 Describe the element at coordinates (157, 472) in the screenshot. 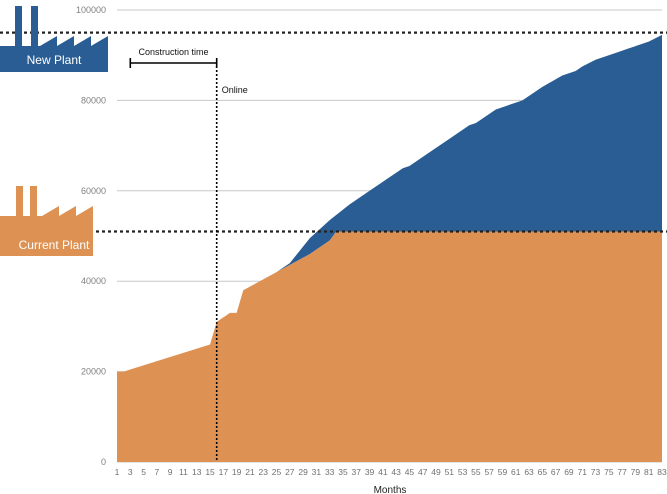

I see `x-tick-label: 7` at that location.